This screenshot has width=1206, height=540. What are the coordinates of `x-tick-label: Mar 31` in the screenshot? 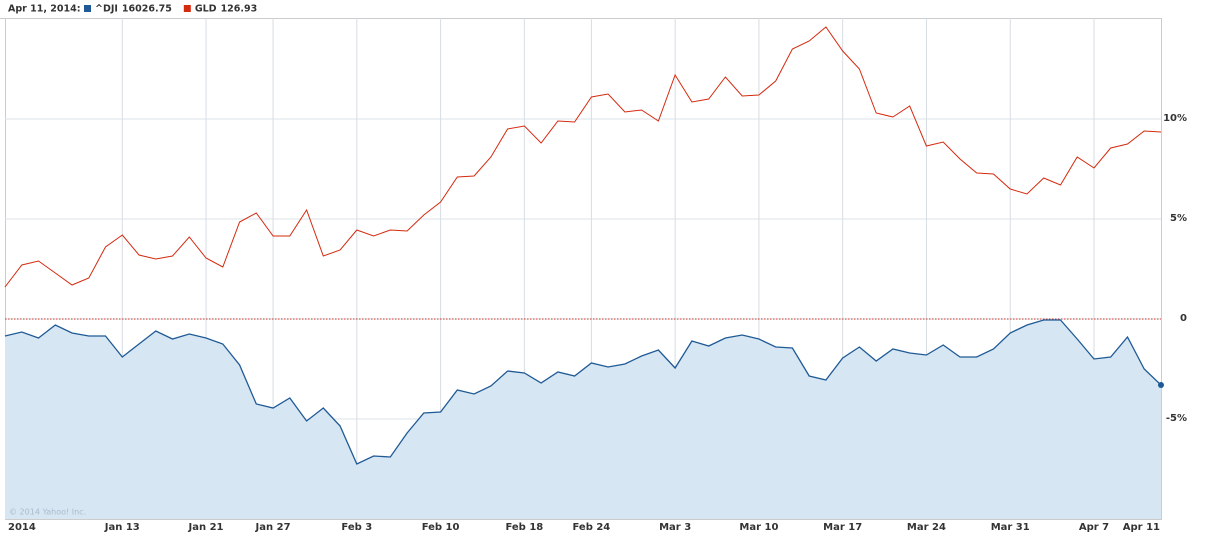 It's located at (1010, 527).